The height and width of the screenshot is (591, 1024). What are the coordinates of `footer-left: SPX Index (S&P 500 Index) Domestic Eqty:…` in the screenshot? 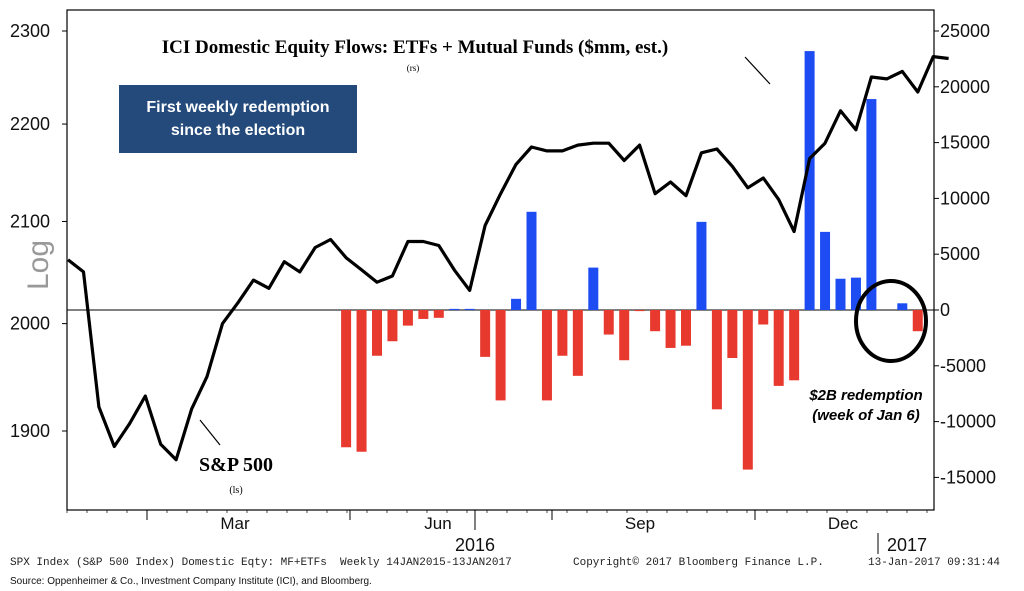 It's located at (261, 563).